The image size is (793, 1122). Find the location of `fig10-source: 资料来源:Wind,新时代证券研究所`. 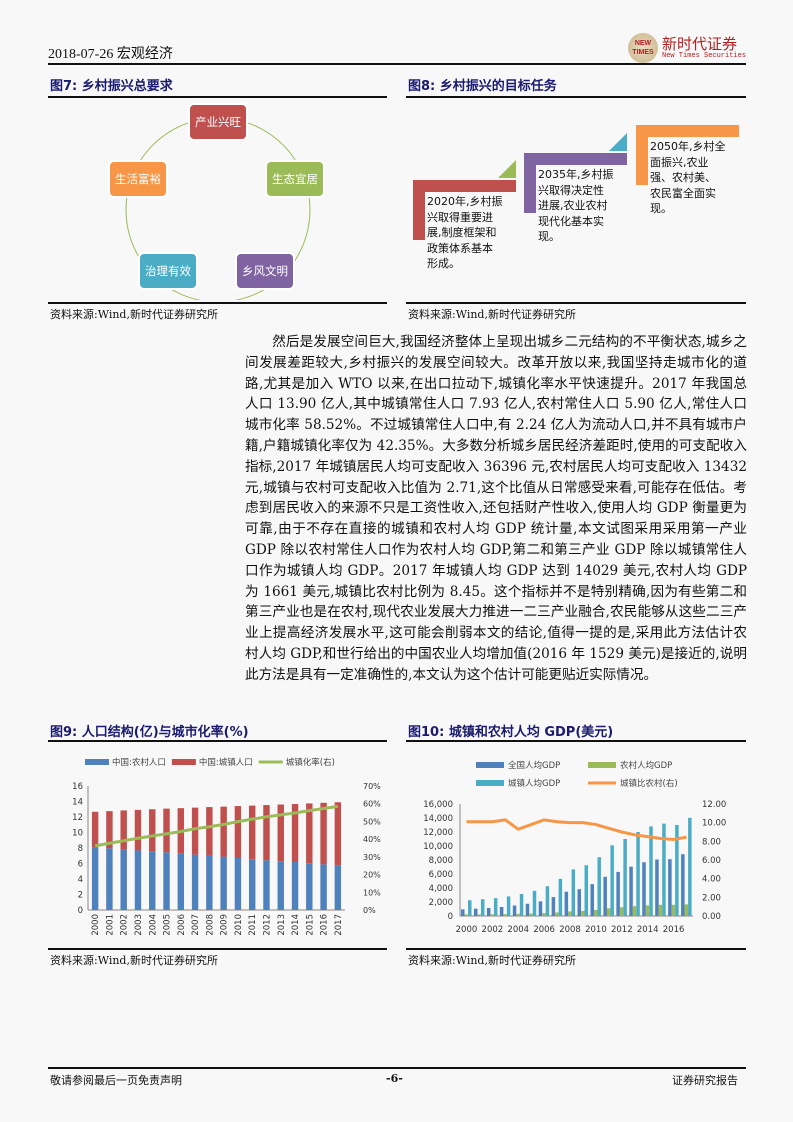

fig10-source: 资料来源:Wind,新时代证券研究所 is located at coordinates (492, 960).